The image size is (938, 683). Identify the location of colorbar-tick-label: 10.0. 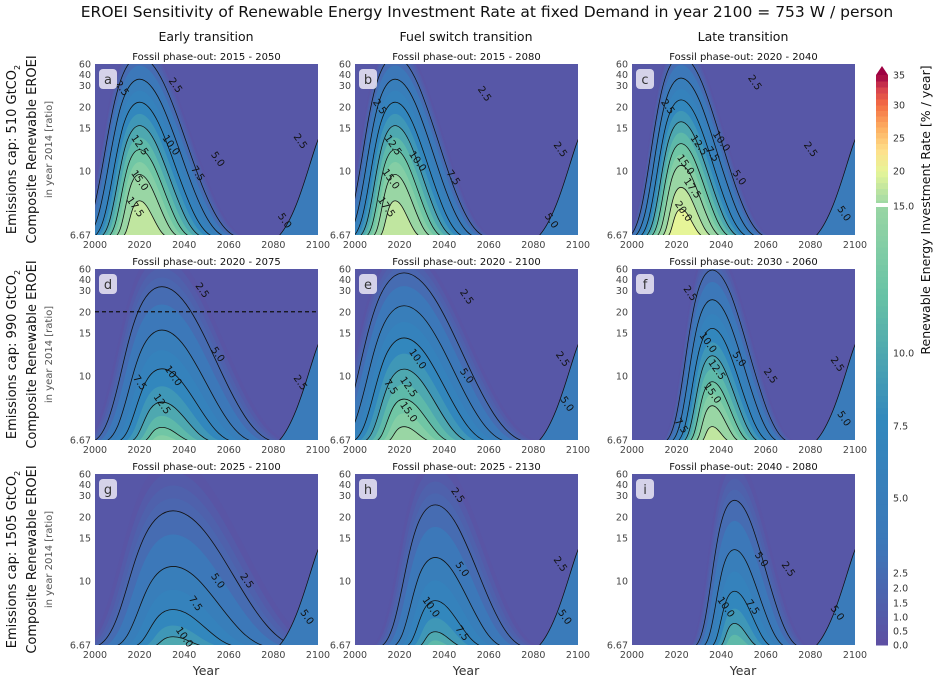
(903, 354).